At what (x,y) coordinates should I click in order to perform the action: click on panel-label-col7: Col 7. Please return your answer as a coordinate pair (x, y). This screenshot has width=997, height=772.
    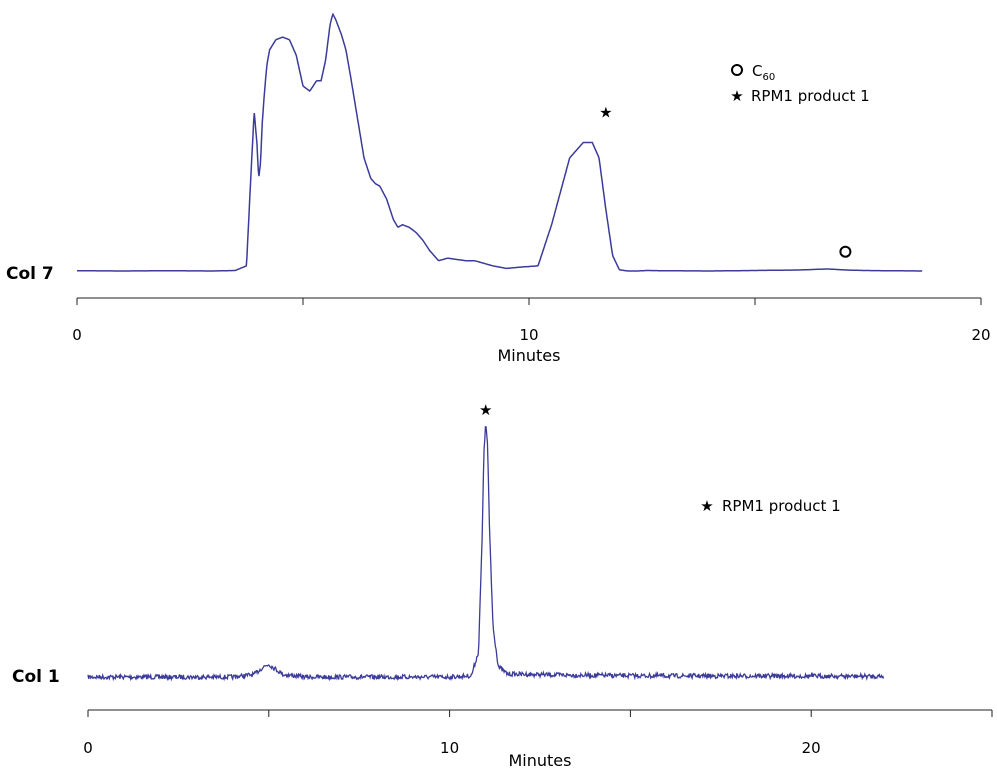
    Looking at the image, I should click on (30, 274).